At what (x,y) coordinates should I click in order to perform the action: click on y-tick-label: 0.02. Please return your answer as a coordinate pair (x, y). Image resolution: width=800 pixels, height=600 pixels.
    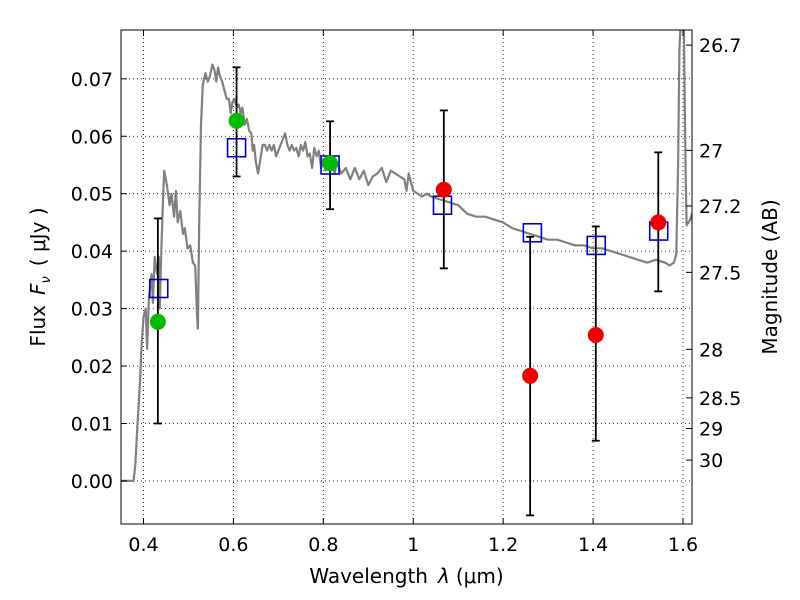
    Looking at the image, I should click on (92, 367).